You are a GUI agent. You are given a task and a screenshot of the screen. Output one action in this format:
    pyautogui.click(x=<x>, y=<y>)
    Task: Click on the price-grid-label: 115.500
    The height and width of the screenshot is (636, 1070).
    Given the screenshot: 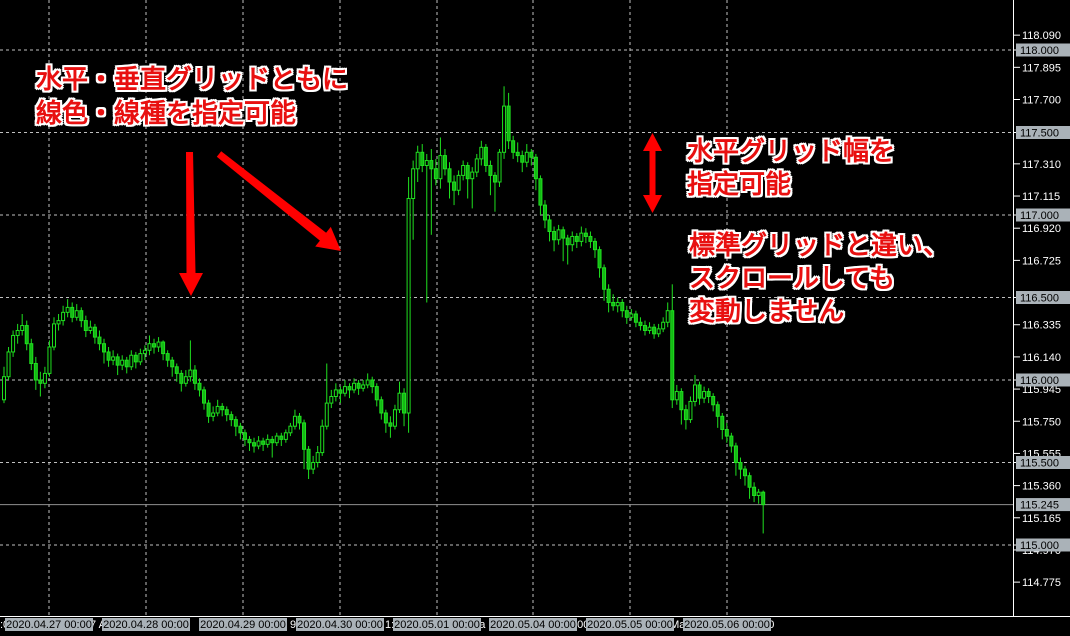 What is the action you would take?
    pyautogui.click(x=1039, y=464)
    